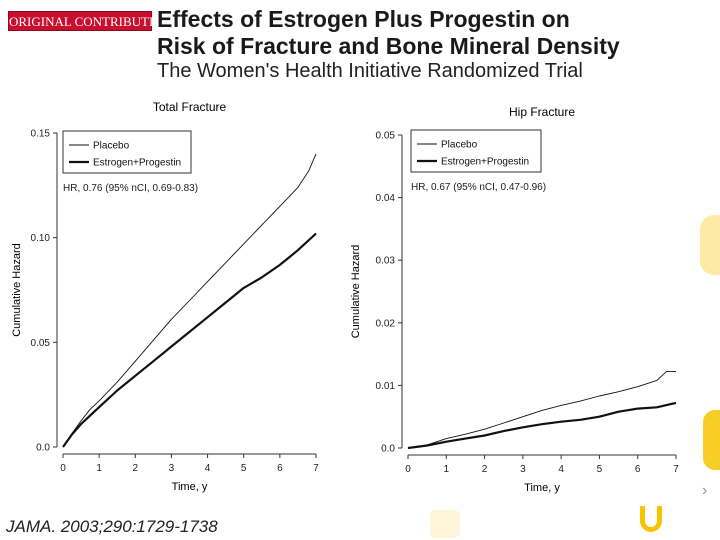  I want to click on journal-citation: JAMA. 2003;290:1729-1738, so click(112, 526).